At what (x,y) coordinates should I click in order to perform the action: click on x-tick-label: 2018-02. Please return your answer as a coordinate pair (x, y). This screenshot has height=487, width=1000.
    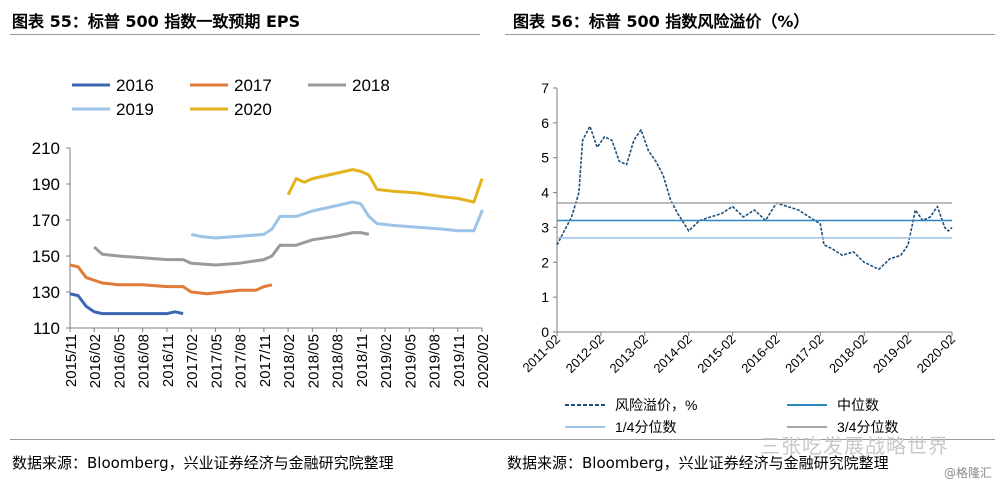
    Looking at the image, I should click on (848, 354).